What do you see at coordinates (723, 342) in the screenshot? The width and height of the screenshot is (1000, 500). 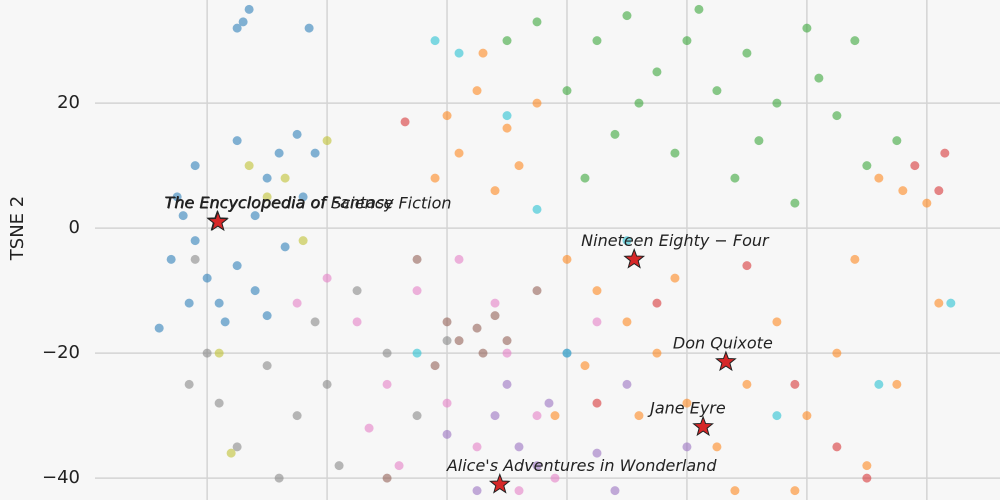 I see `annotation: Don Quixote` at bounding box center [723, 342].